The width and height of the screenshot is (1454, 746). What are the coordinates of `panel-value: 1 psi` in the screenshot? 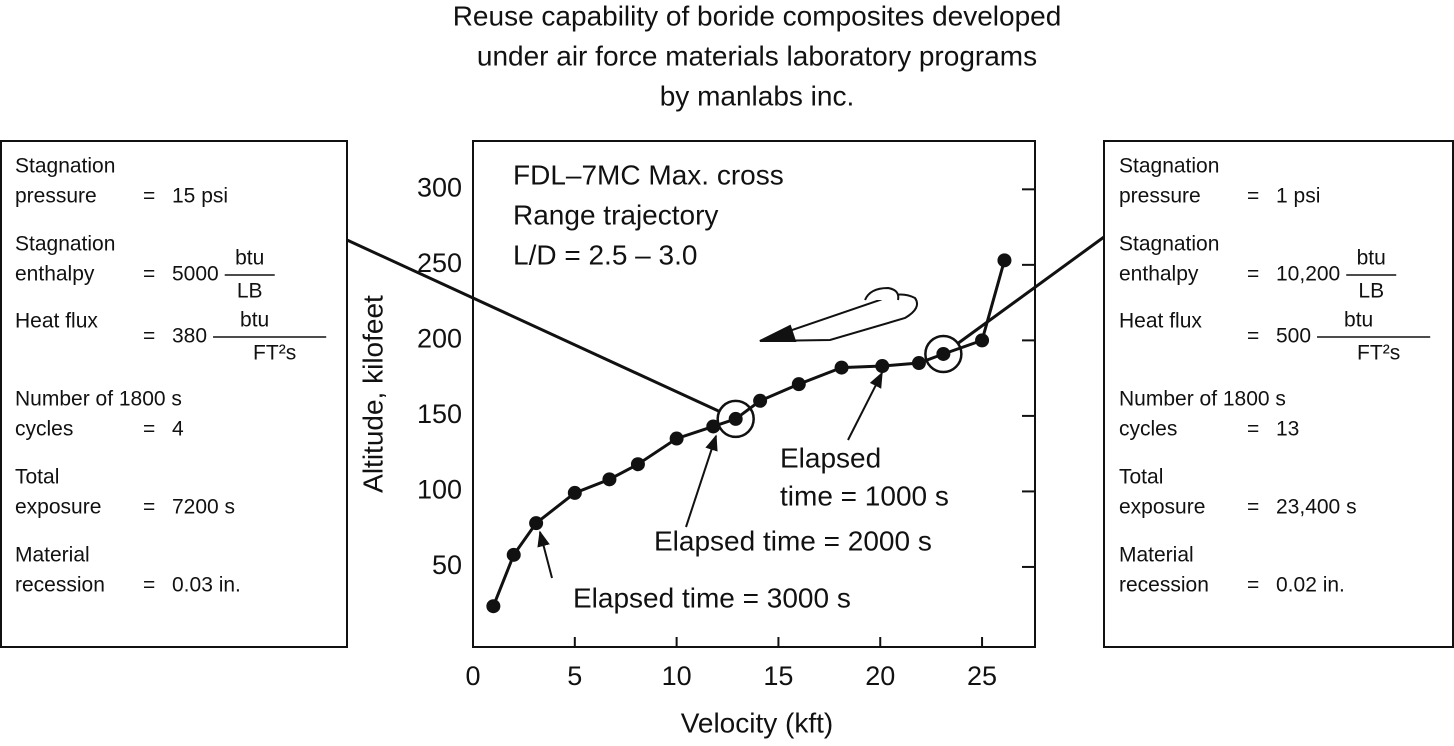 It's located at (1298, 196).